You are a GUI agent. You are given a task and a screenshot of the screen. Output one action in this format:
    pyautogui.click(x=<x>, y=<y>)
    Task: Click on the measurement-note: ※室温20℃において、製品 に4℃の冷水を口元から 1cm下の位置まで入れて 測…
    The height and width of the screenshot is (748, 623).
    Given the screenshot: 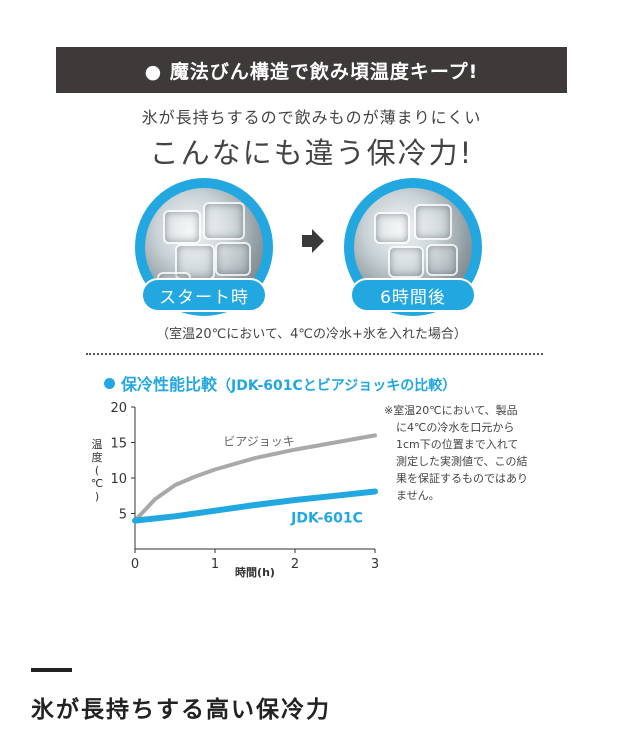 What is the action you would take?
    pyautogui.click(x=484, y=453)
    